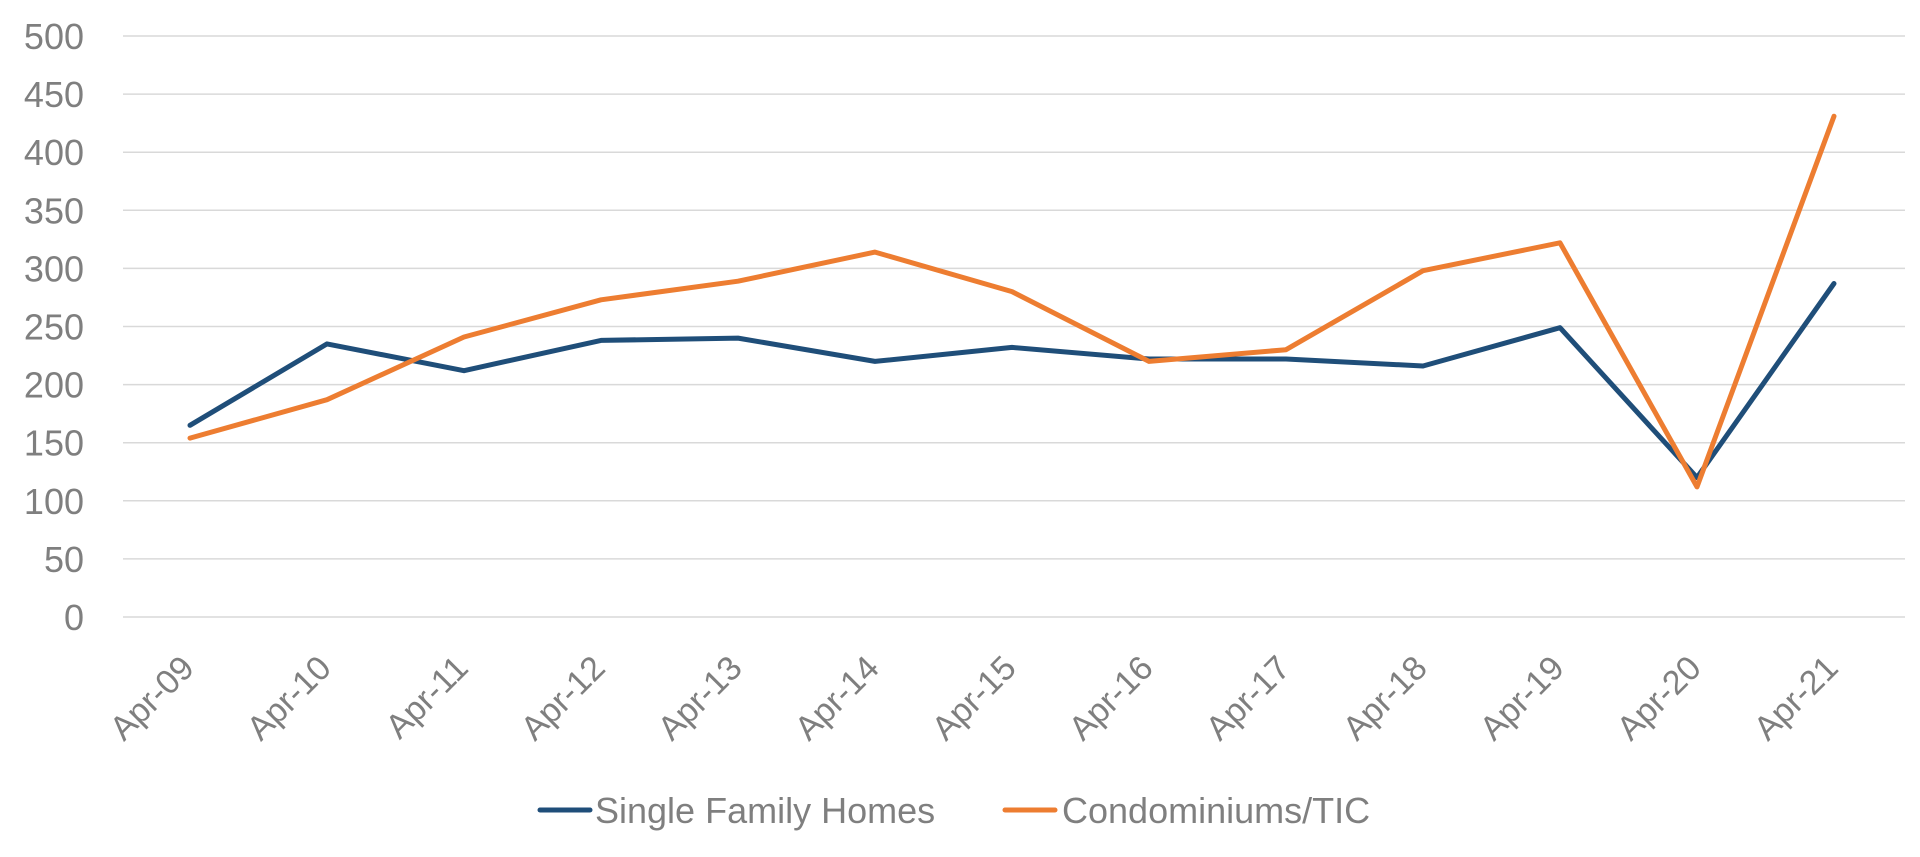  Describe the element at coordinates (1522, 698) in the screenshot. I see `x-tick-label: Apr-19` at that location.